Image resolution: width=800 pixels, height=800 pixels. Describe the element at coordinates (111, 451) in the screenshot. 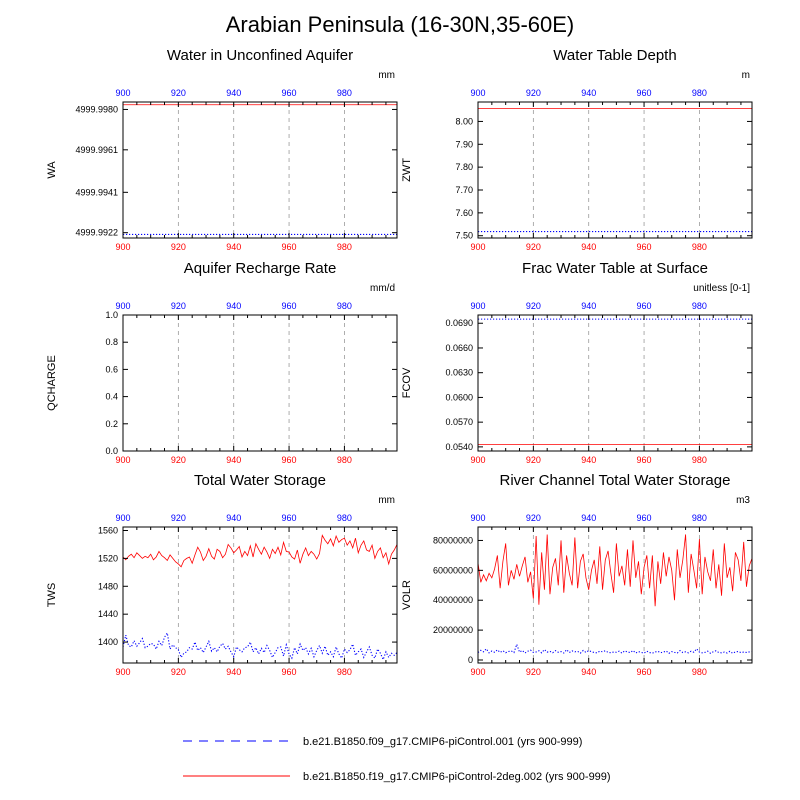

I see `y-tick-label: 0.0` at that location.